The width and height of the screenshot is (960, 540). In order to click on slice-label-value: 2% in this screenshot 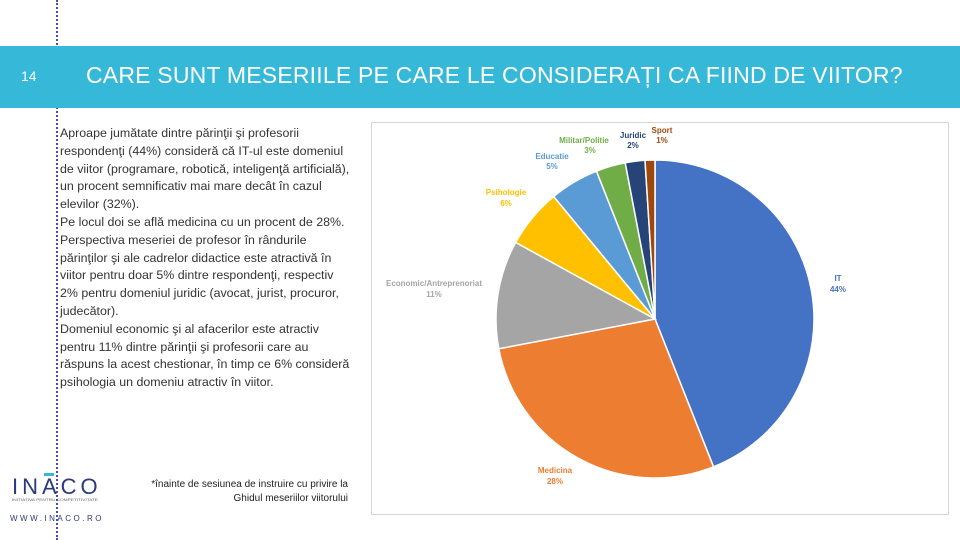, I will do `click(633, 145)`.